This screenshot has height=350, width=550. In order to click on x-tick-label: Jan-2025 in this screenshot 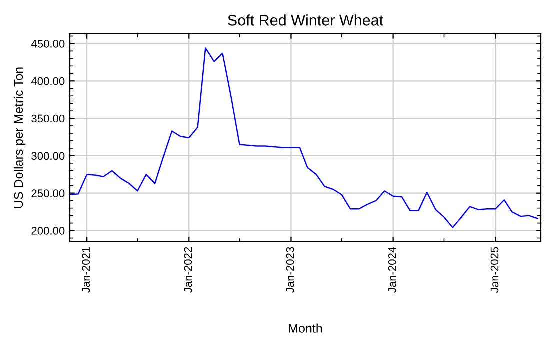, I will do `click(494, 270)`.